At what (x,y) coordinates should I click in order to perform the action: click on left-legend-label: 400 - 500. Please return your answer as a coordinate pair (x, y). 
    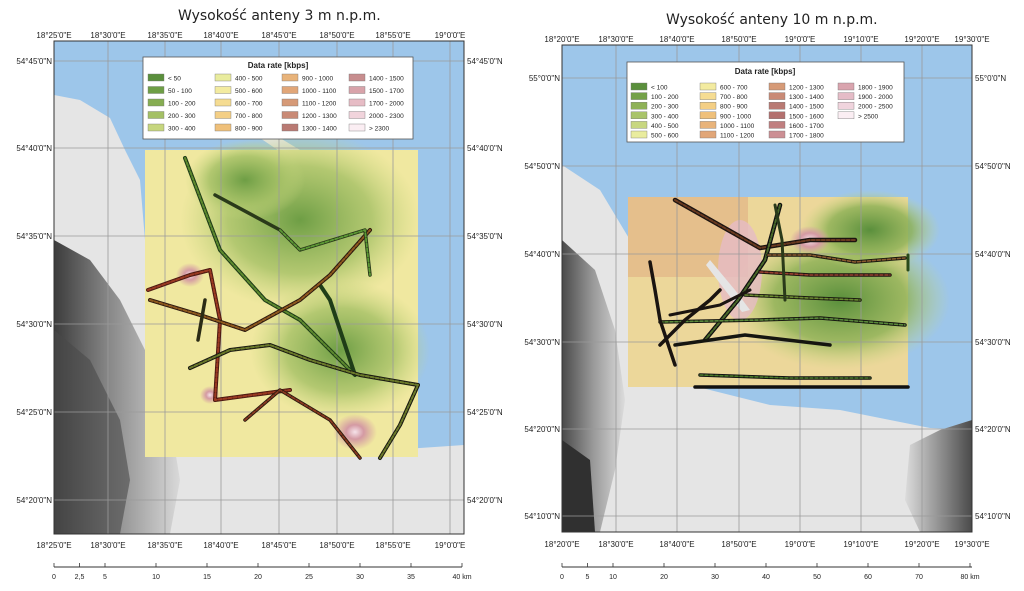
    Looking at the image, I should click on (249, 79).